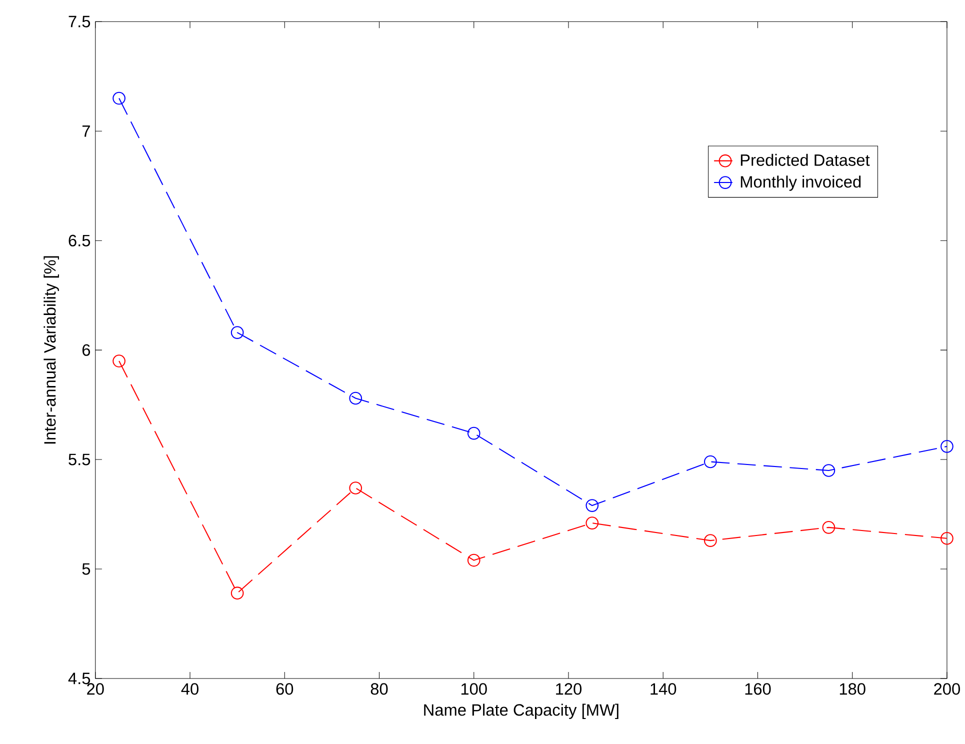  Describe the element at coordinates (79, 460) in the screenshot. I see `y-tick-label: 5.5` at that location.